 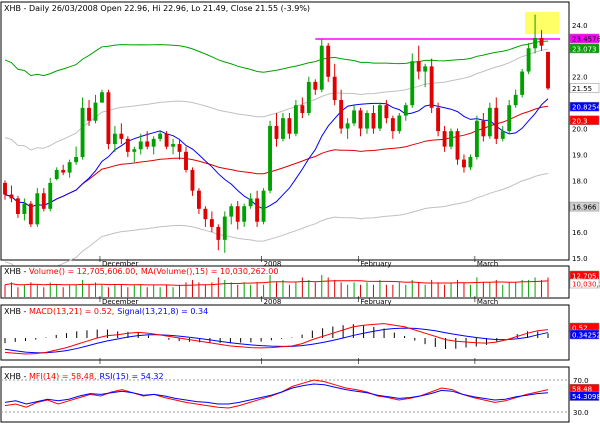 What do you see at coordinates (582, 89) in the screenshot?
I see `price-tag: 21.55` at bounding box center [582, 89].